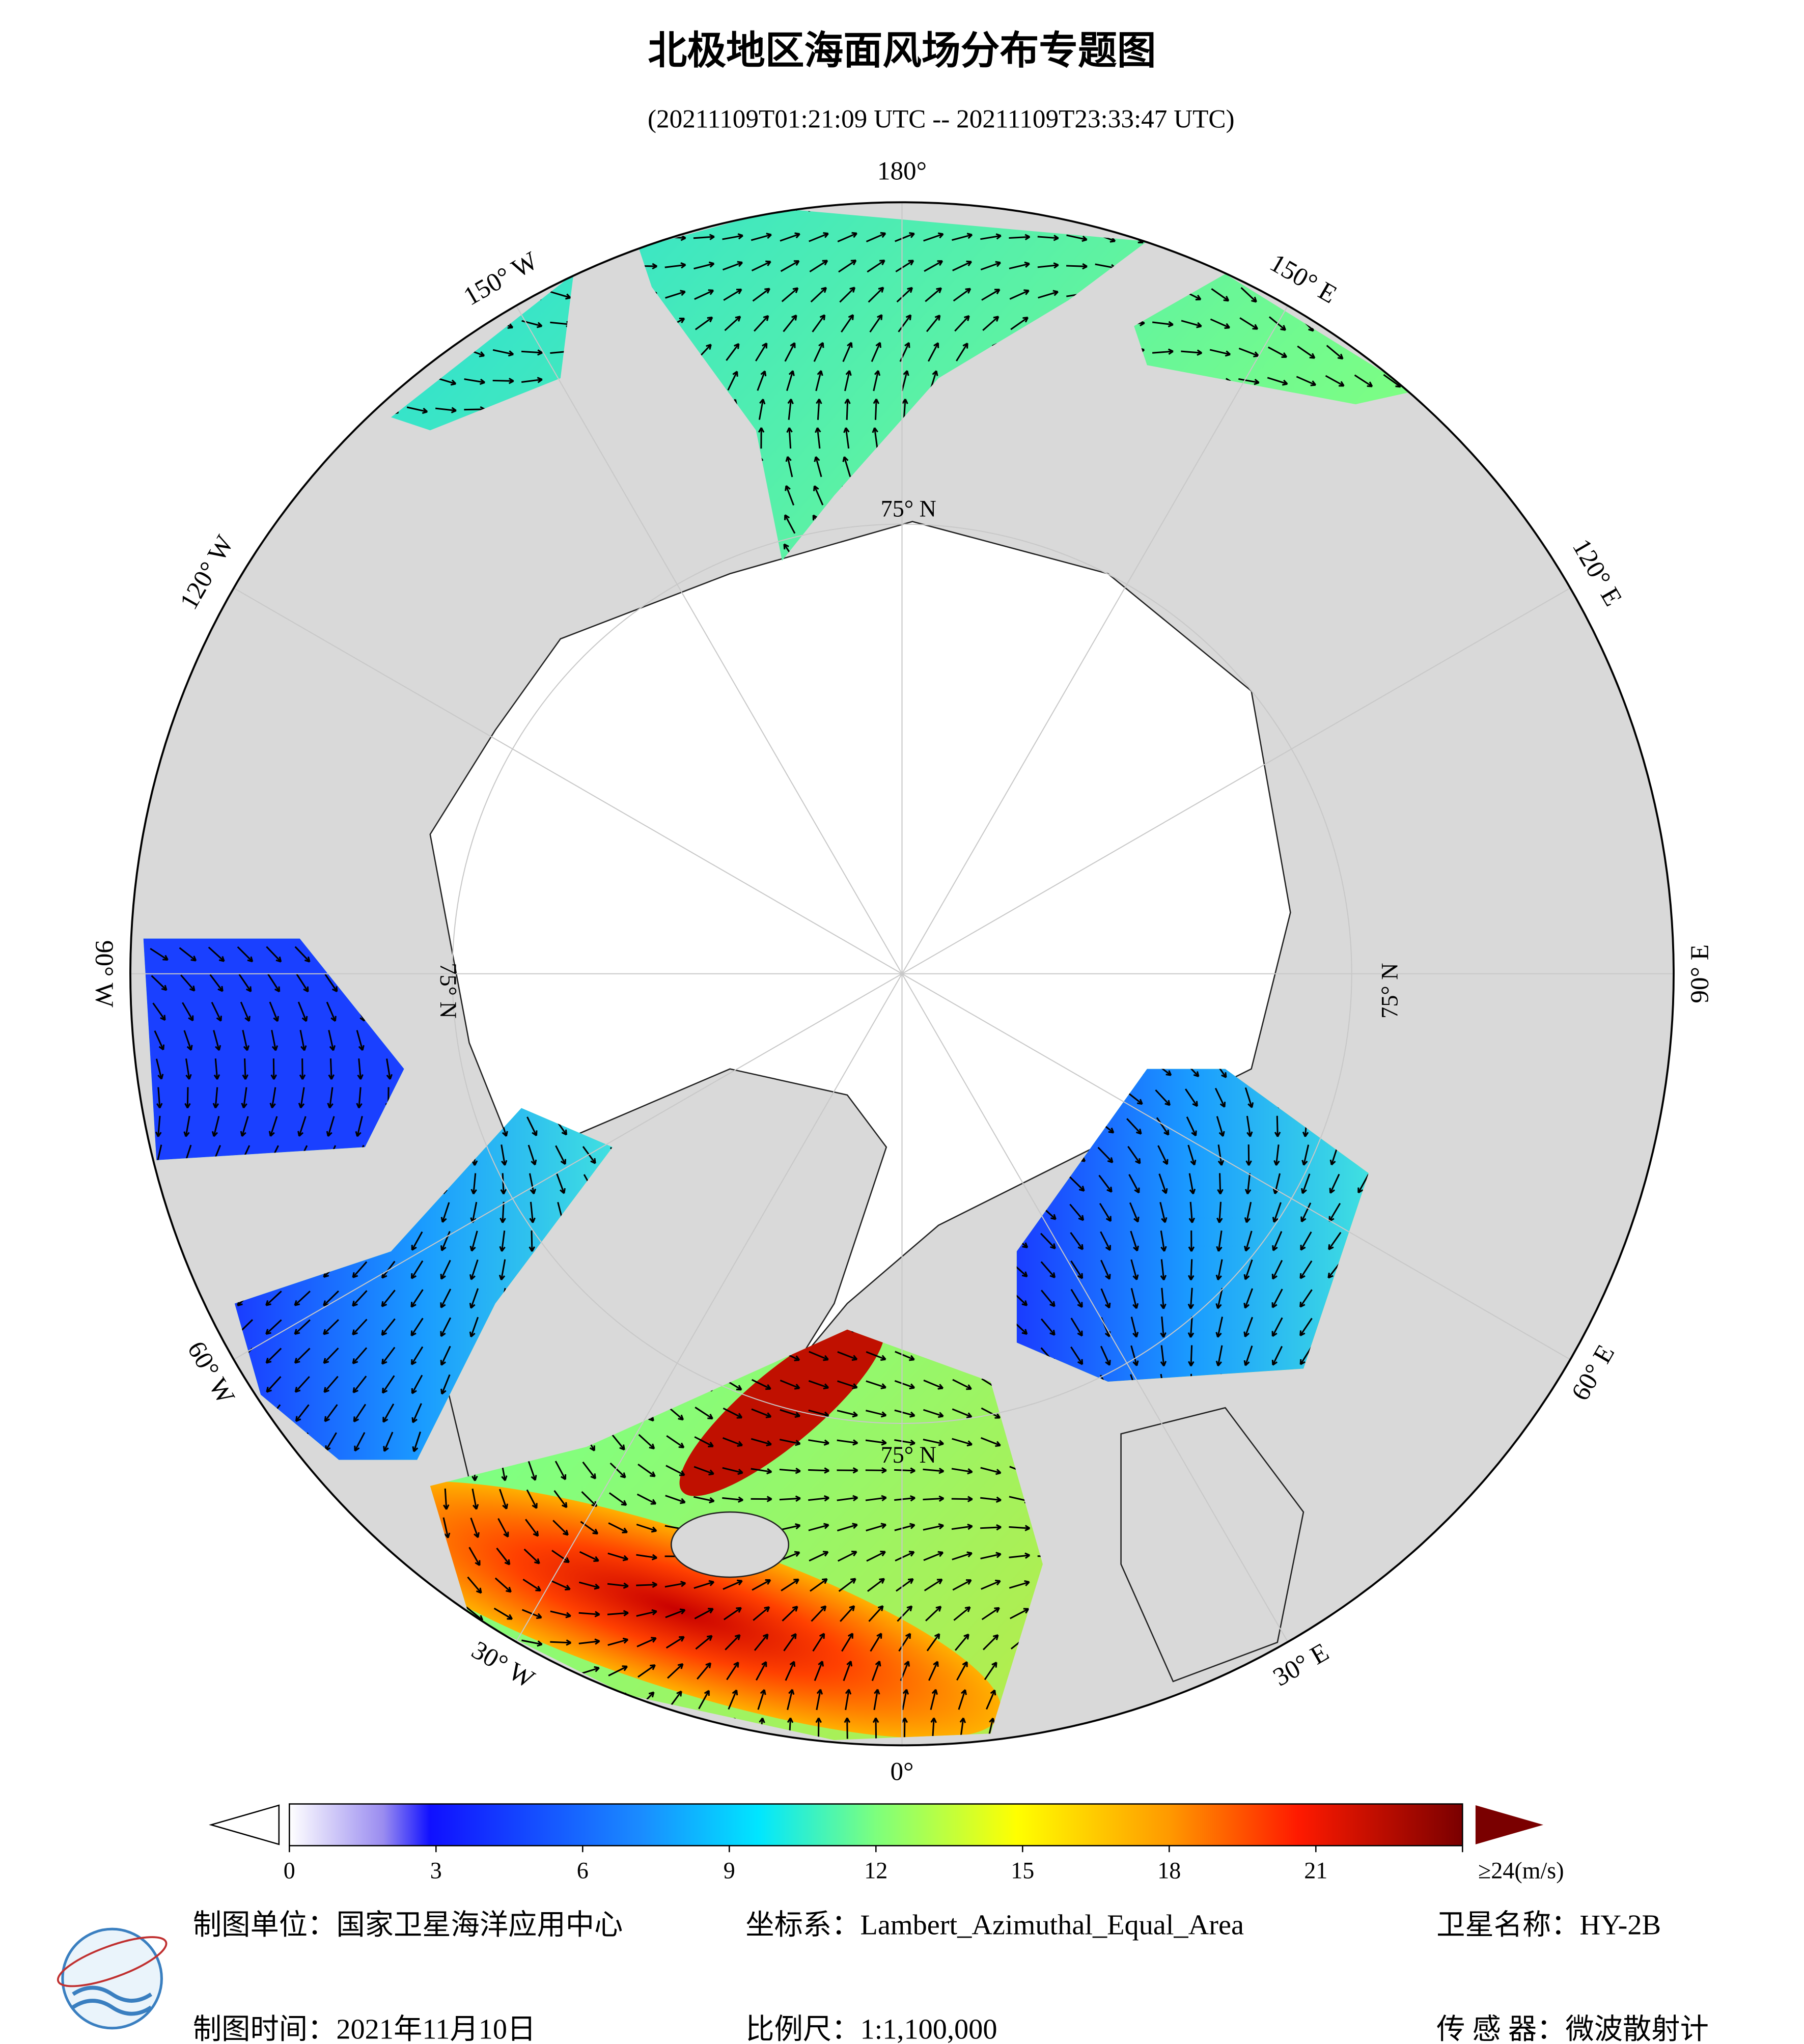 The image size is (1804, 2044). What do you see at coordinates (436, 1871) in the screenshot?
I see `colorbar-tick-label: 3` at bounding box center [436, 1871].